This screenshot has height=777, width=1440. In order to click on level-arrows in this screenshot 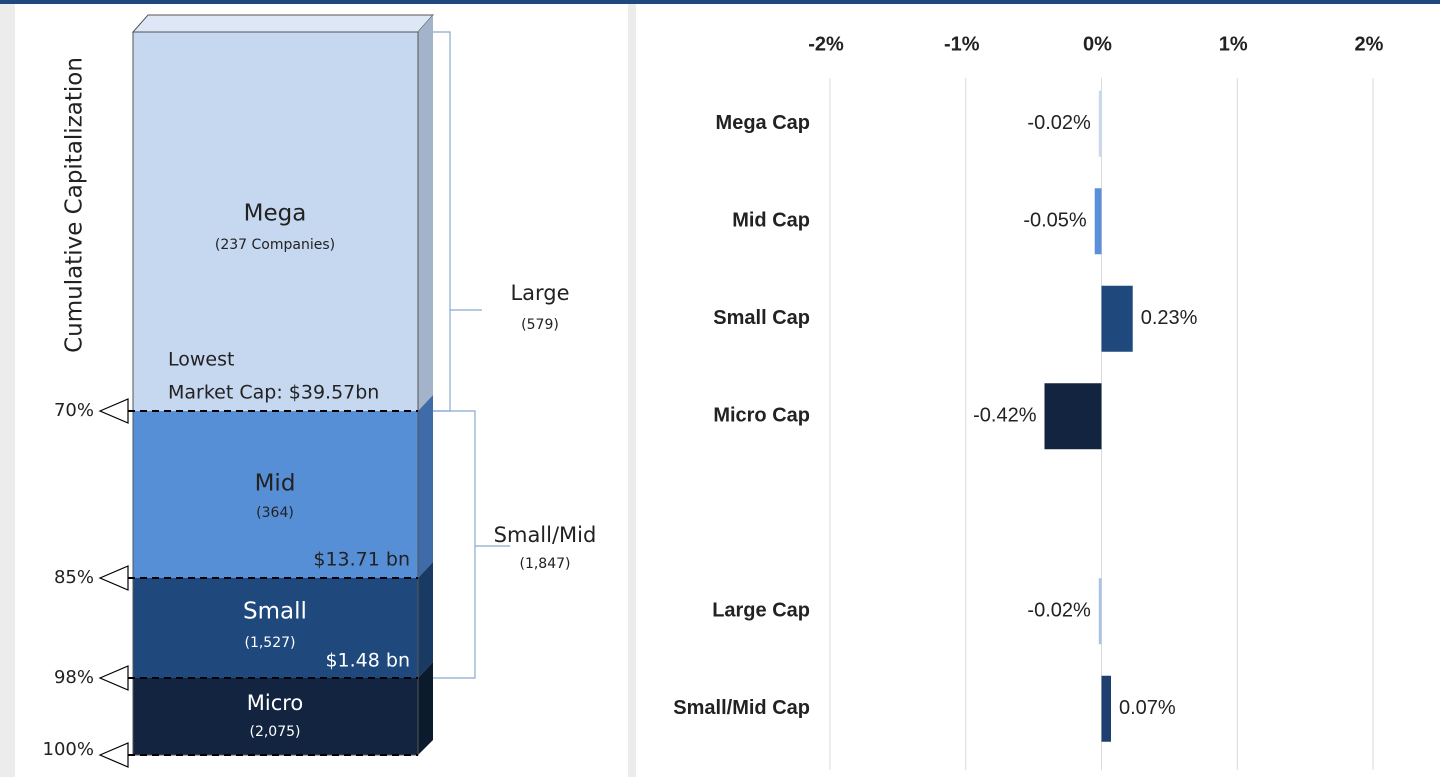, I will do `click(113, 583)`.